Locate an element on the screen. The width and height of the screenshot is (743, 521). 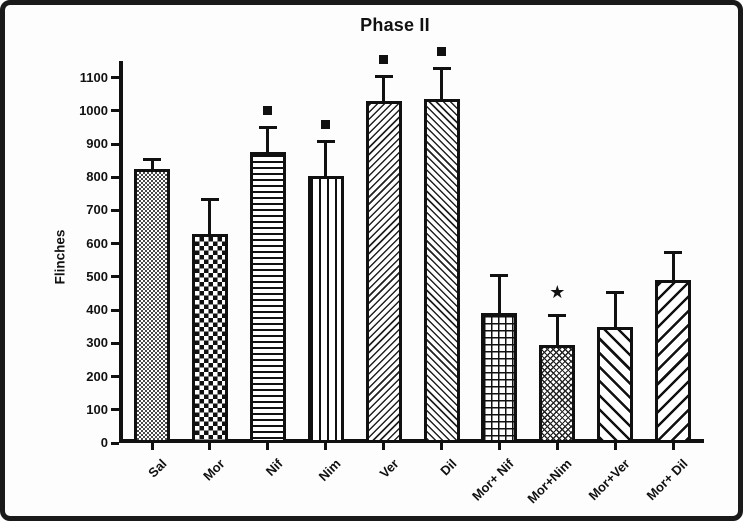
x-tick-label: Mor+ Dil is located at coordinates (667, 480).